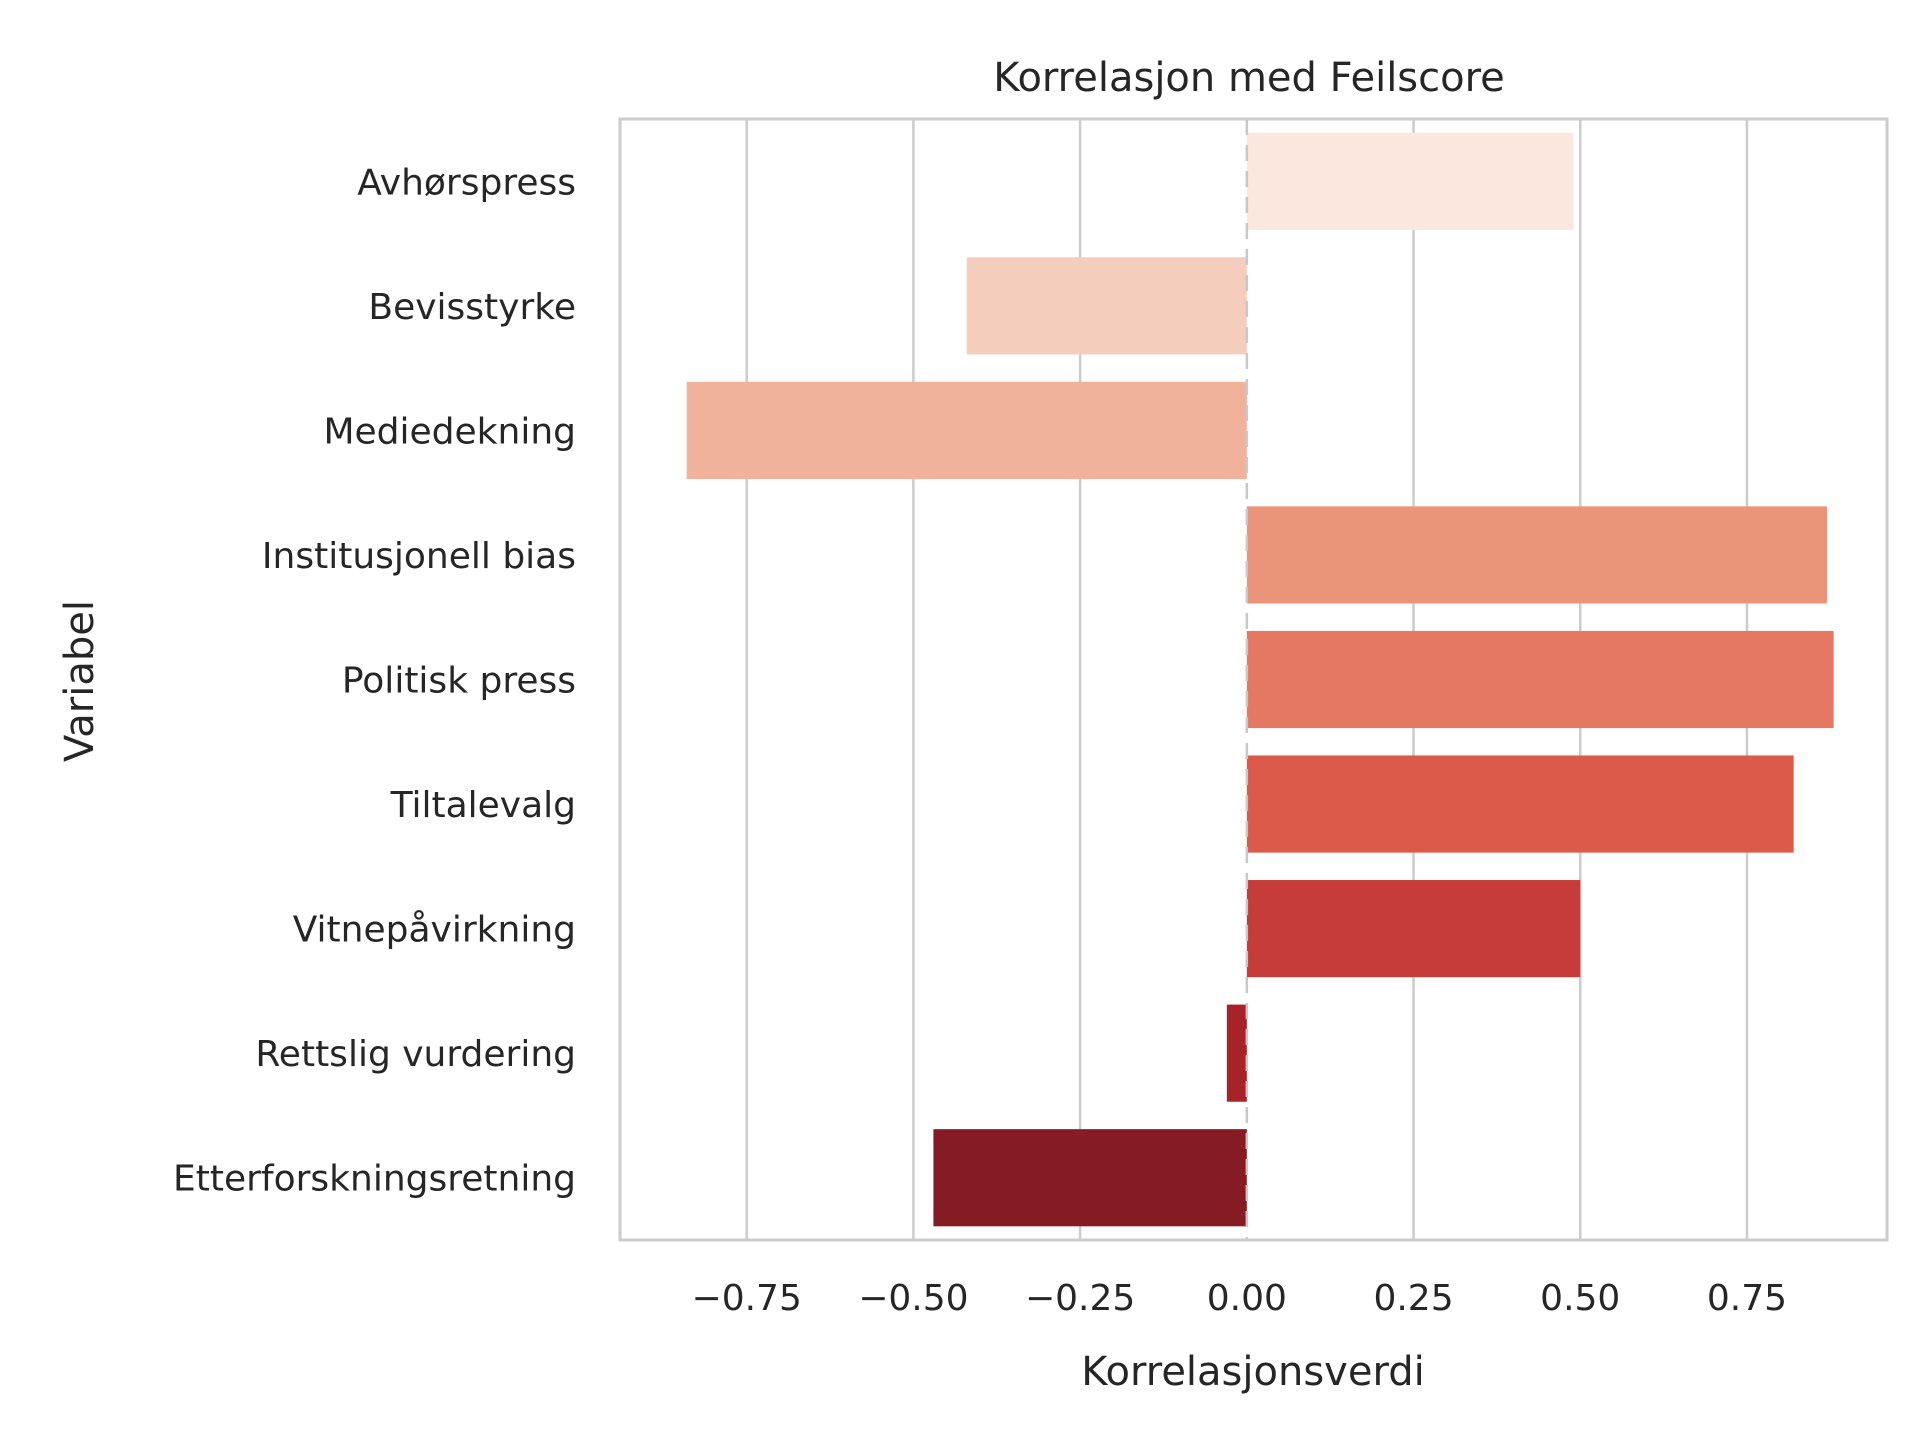 This screenshot has width=1920, height=1440. What do you see at coordinates (80, 681) in the screenshot?
I see `y-axis-label: Variabel` at bounding box center [80, 681].